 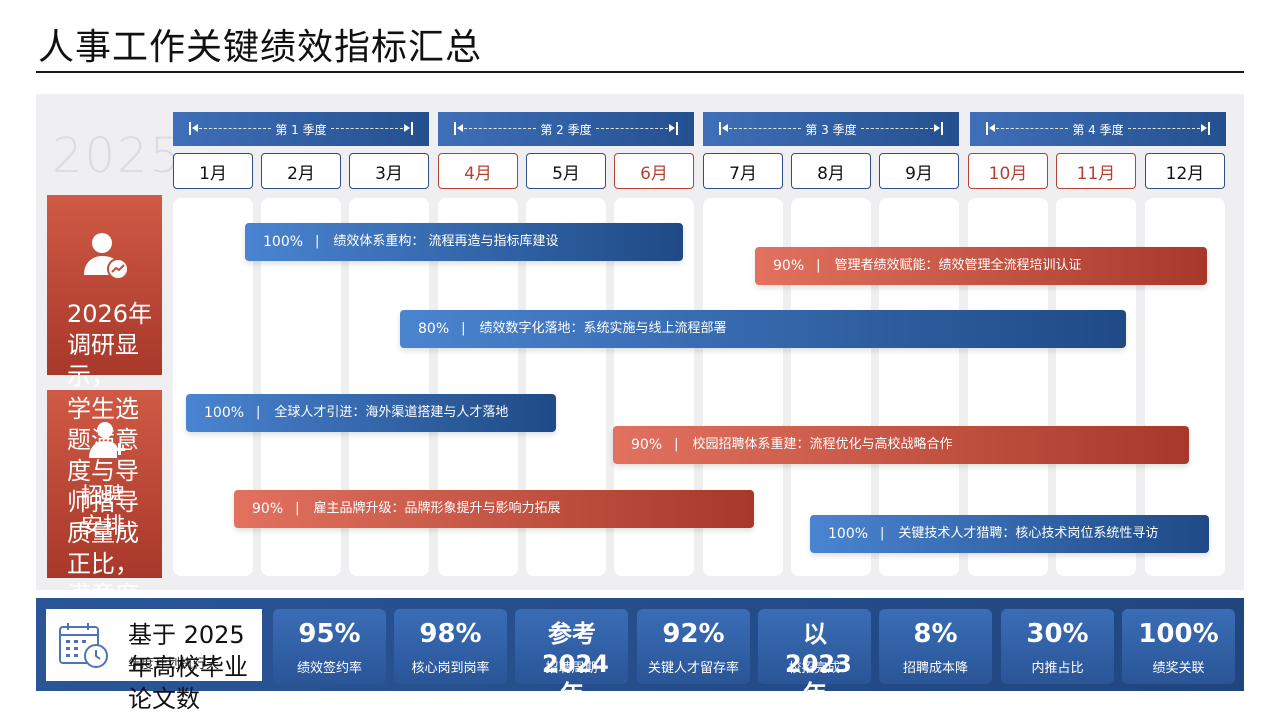 I want to click on calendar-clock-icon, so click(x=83, y=645).